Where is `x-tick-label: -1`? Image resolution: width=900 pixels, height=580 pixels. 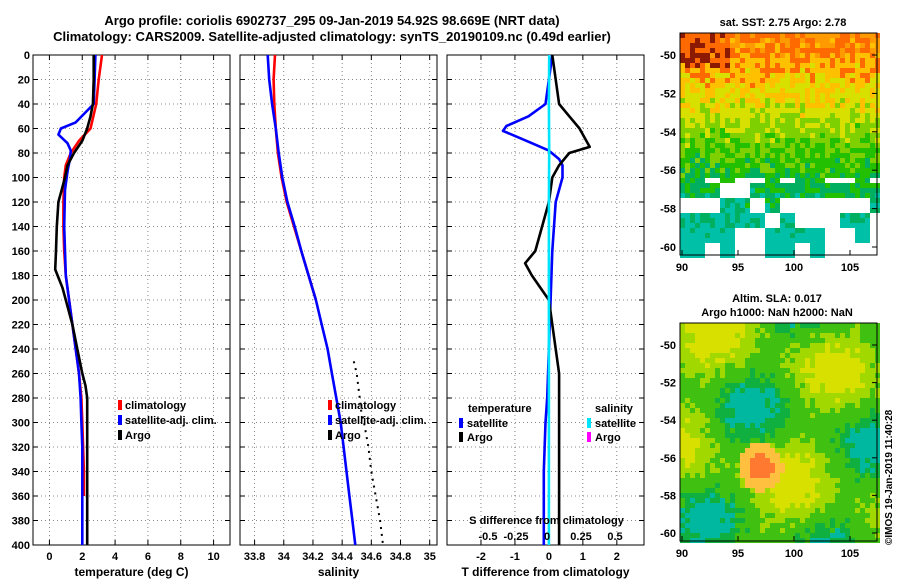 x-tick-label: -1 is located at coordinates (515, 557).